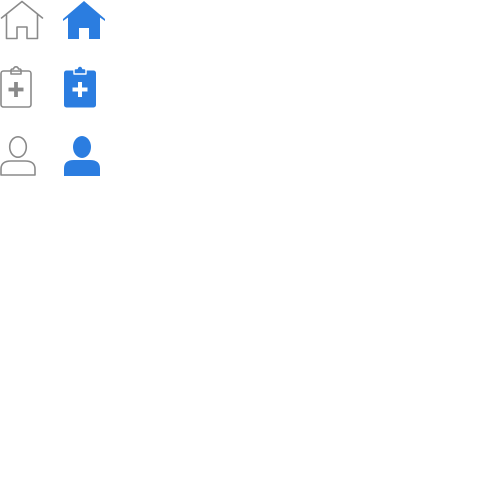  What do you see at coordinates (18, 156) in the screenshot?
I see `user-outline-icon` at bounding box center [18, 156].